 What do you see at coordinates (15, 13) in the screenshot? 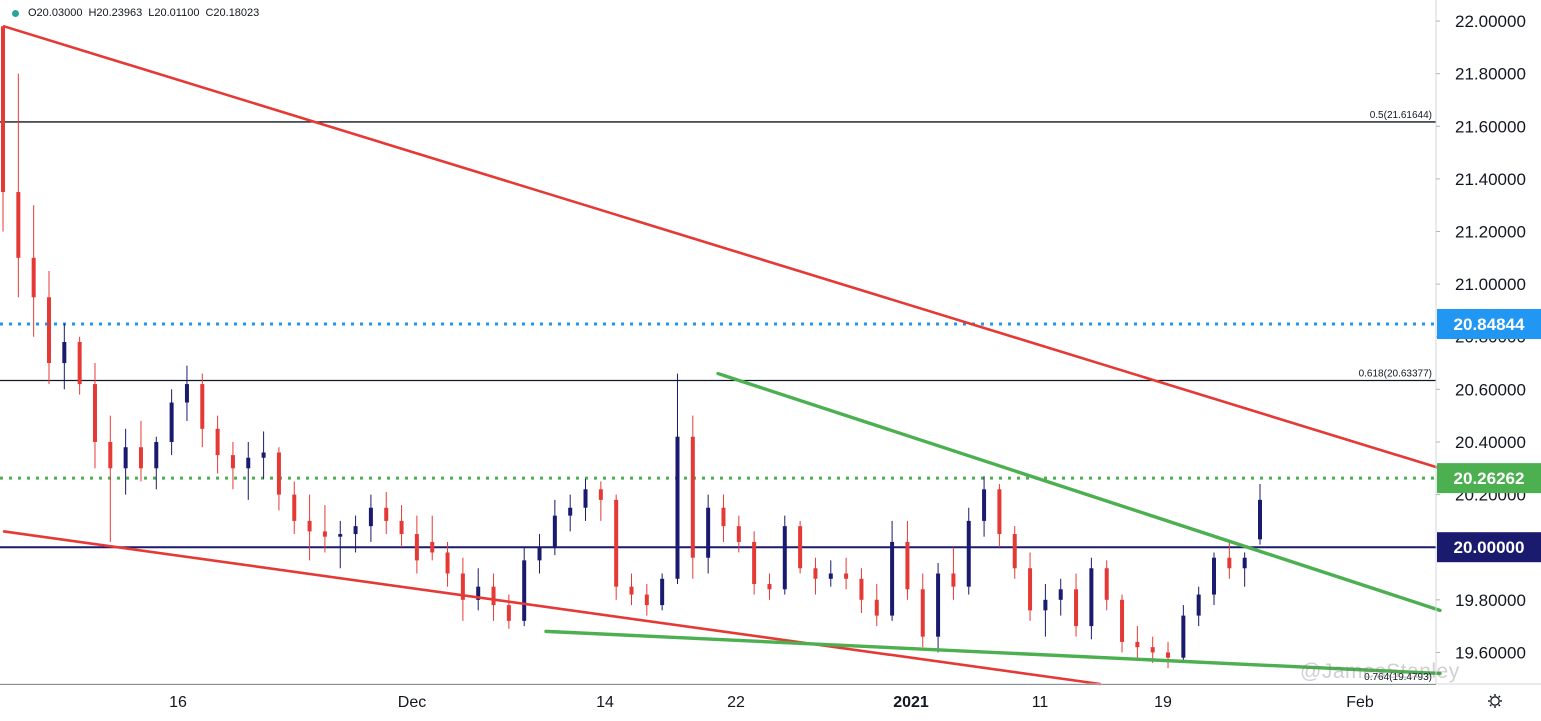
I see `status-dot-icon` at bounding box center [15, 13].